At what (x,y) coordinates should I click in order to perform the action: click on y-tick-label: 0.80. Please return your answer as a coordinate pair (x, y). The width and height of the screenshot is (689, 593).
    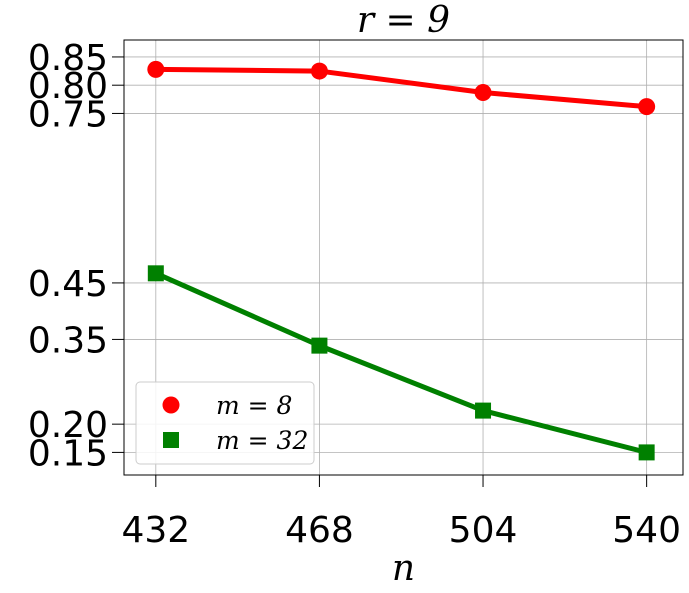
    Looking at the image, I should click on (68, 86).